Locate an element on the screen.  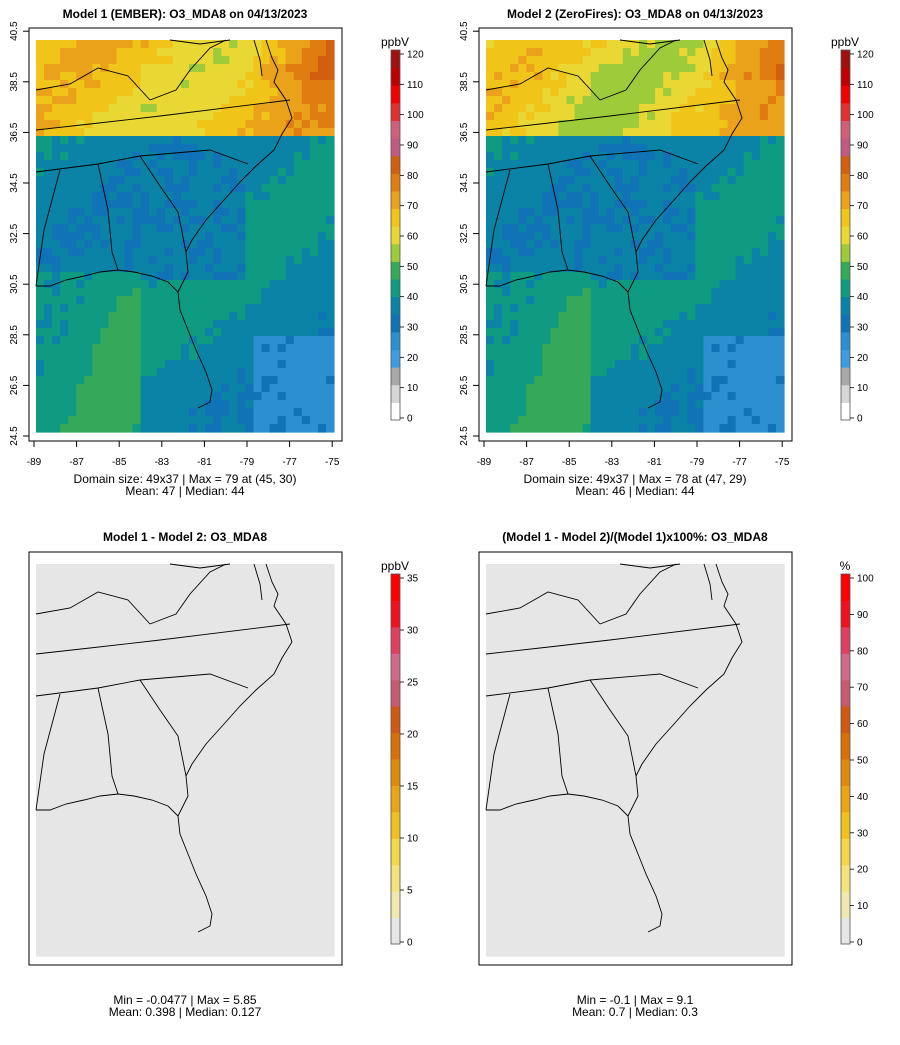
boundary-line is located at coordinates (235, 224).